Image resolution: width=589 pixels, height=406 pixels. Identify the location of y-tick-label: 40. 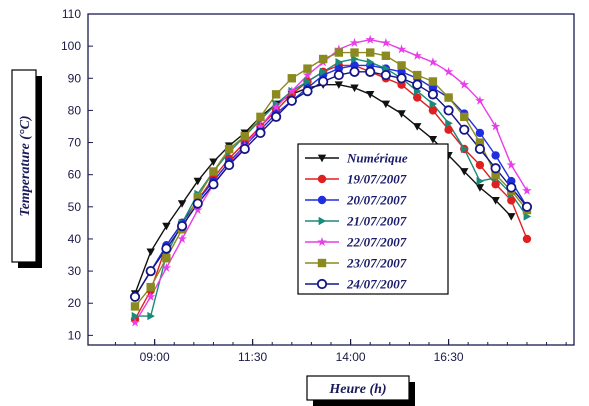
(75, 239).